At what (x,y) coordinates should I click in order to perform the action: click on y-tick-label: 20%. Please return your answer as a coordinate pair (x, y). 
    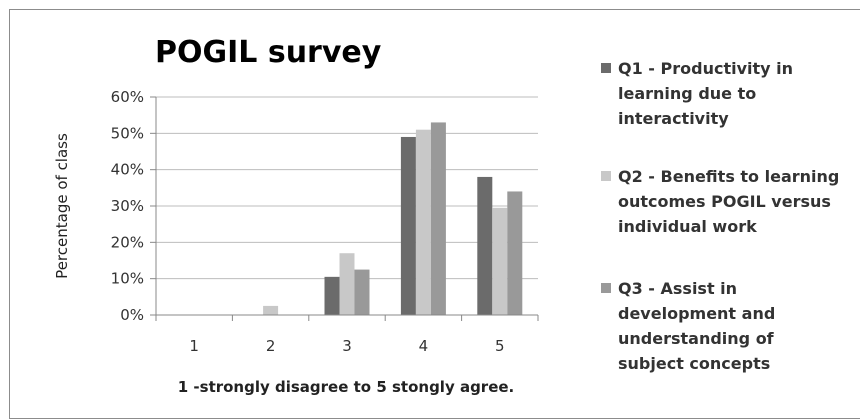
    Looking at the image, I should click on (127, 242).